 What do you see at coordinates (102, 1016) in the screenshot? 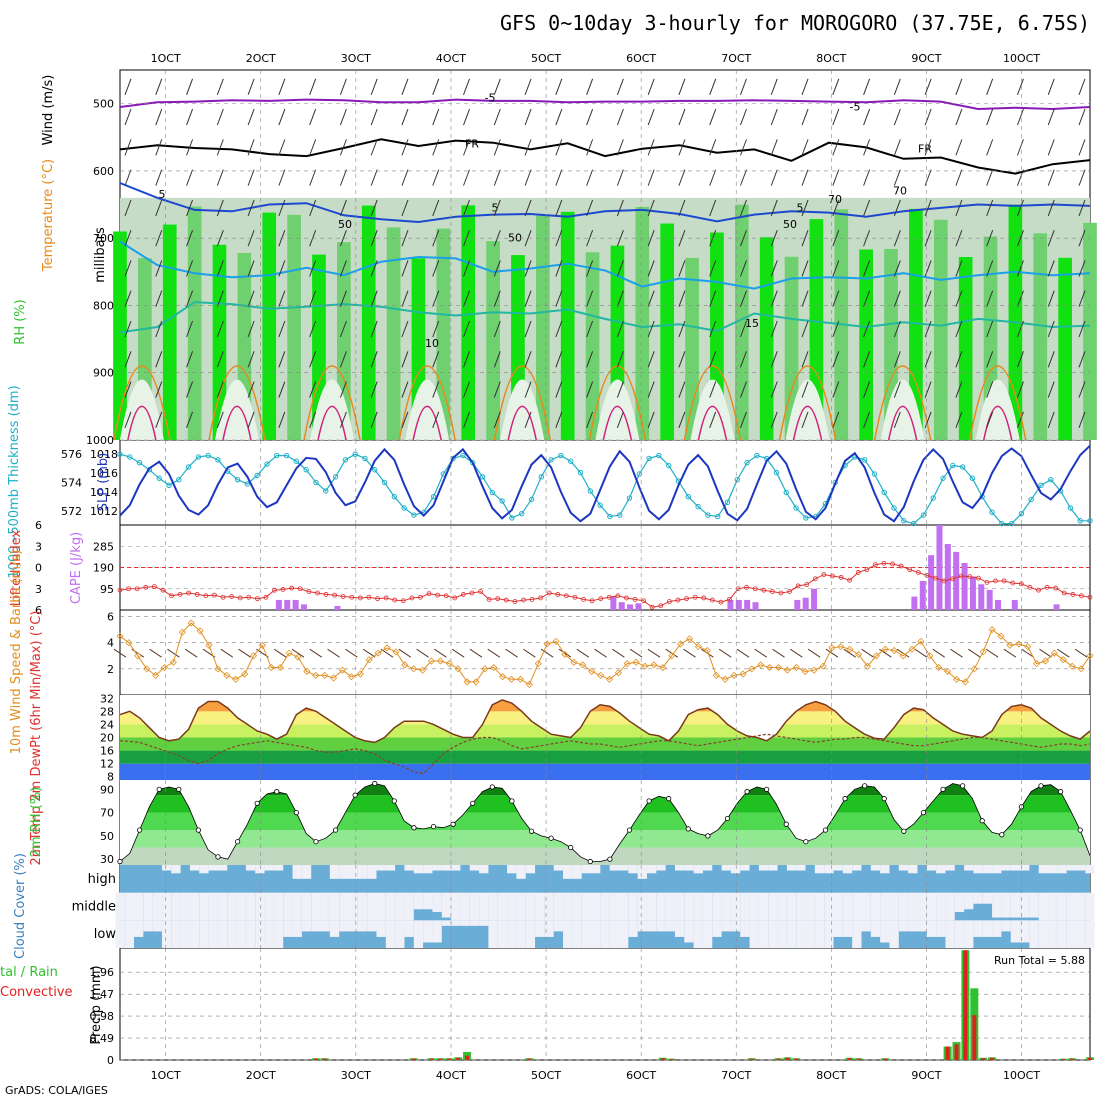
I see `precip-tick: 0.98` at bounding box center [102, 1016].